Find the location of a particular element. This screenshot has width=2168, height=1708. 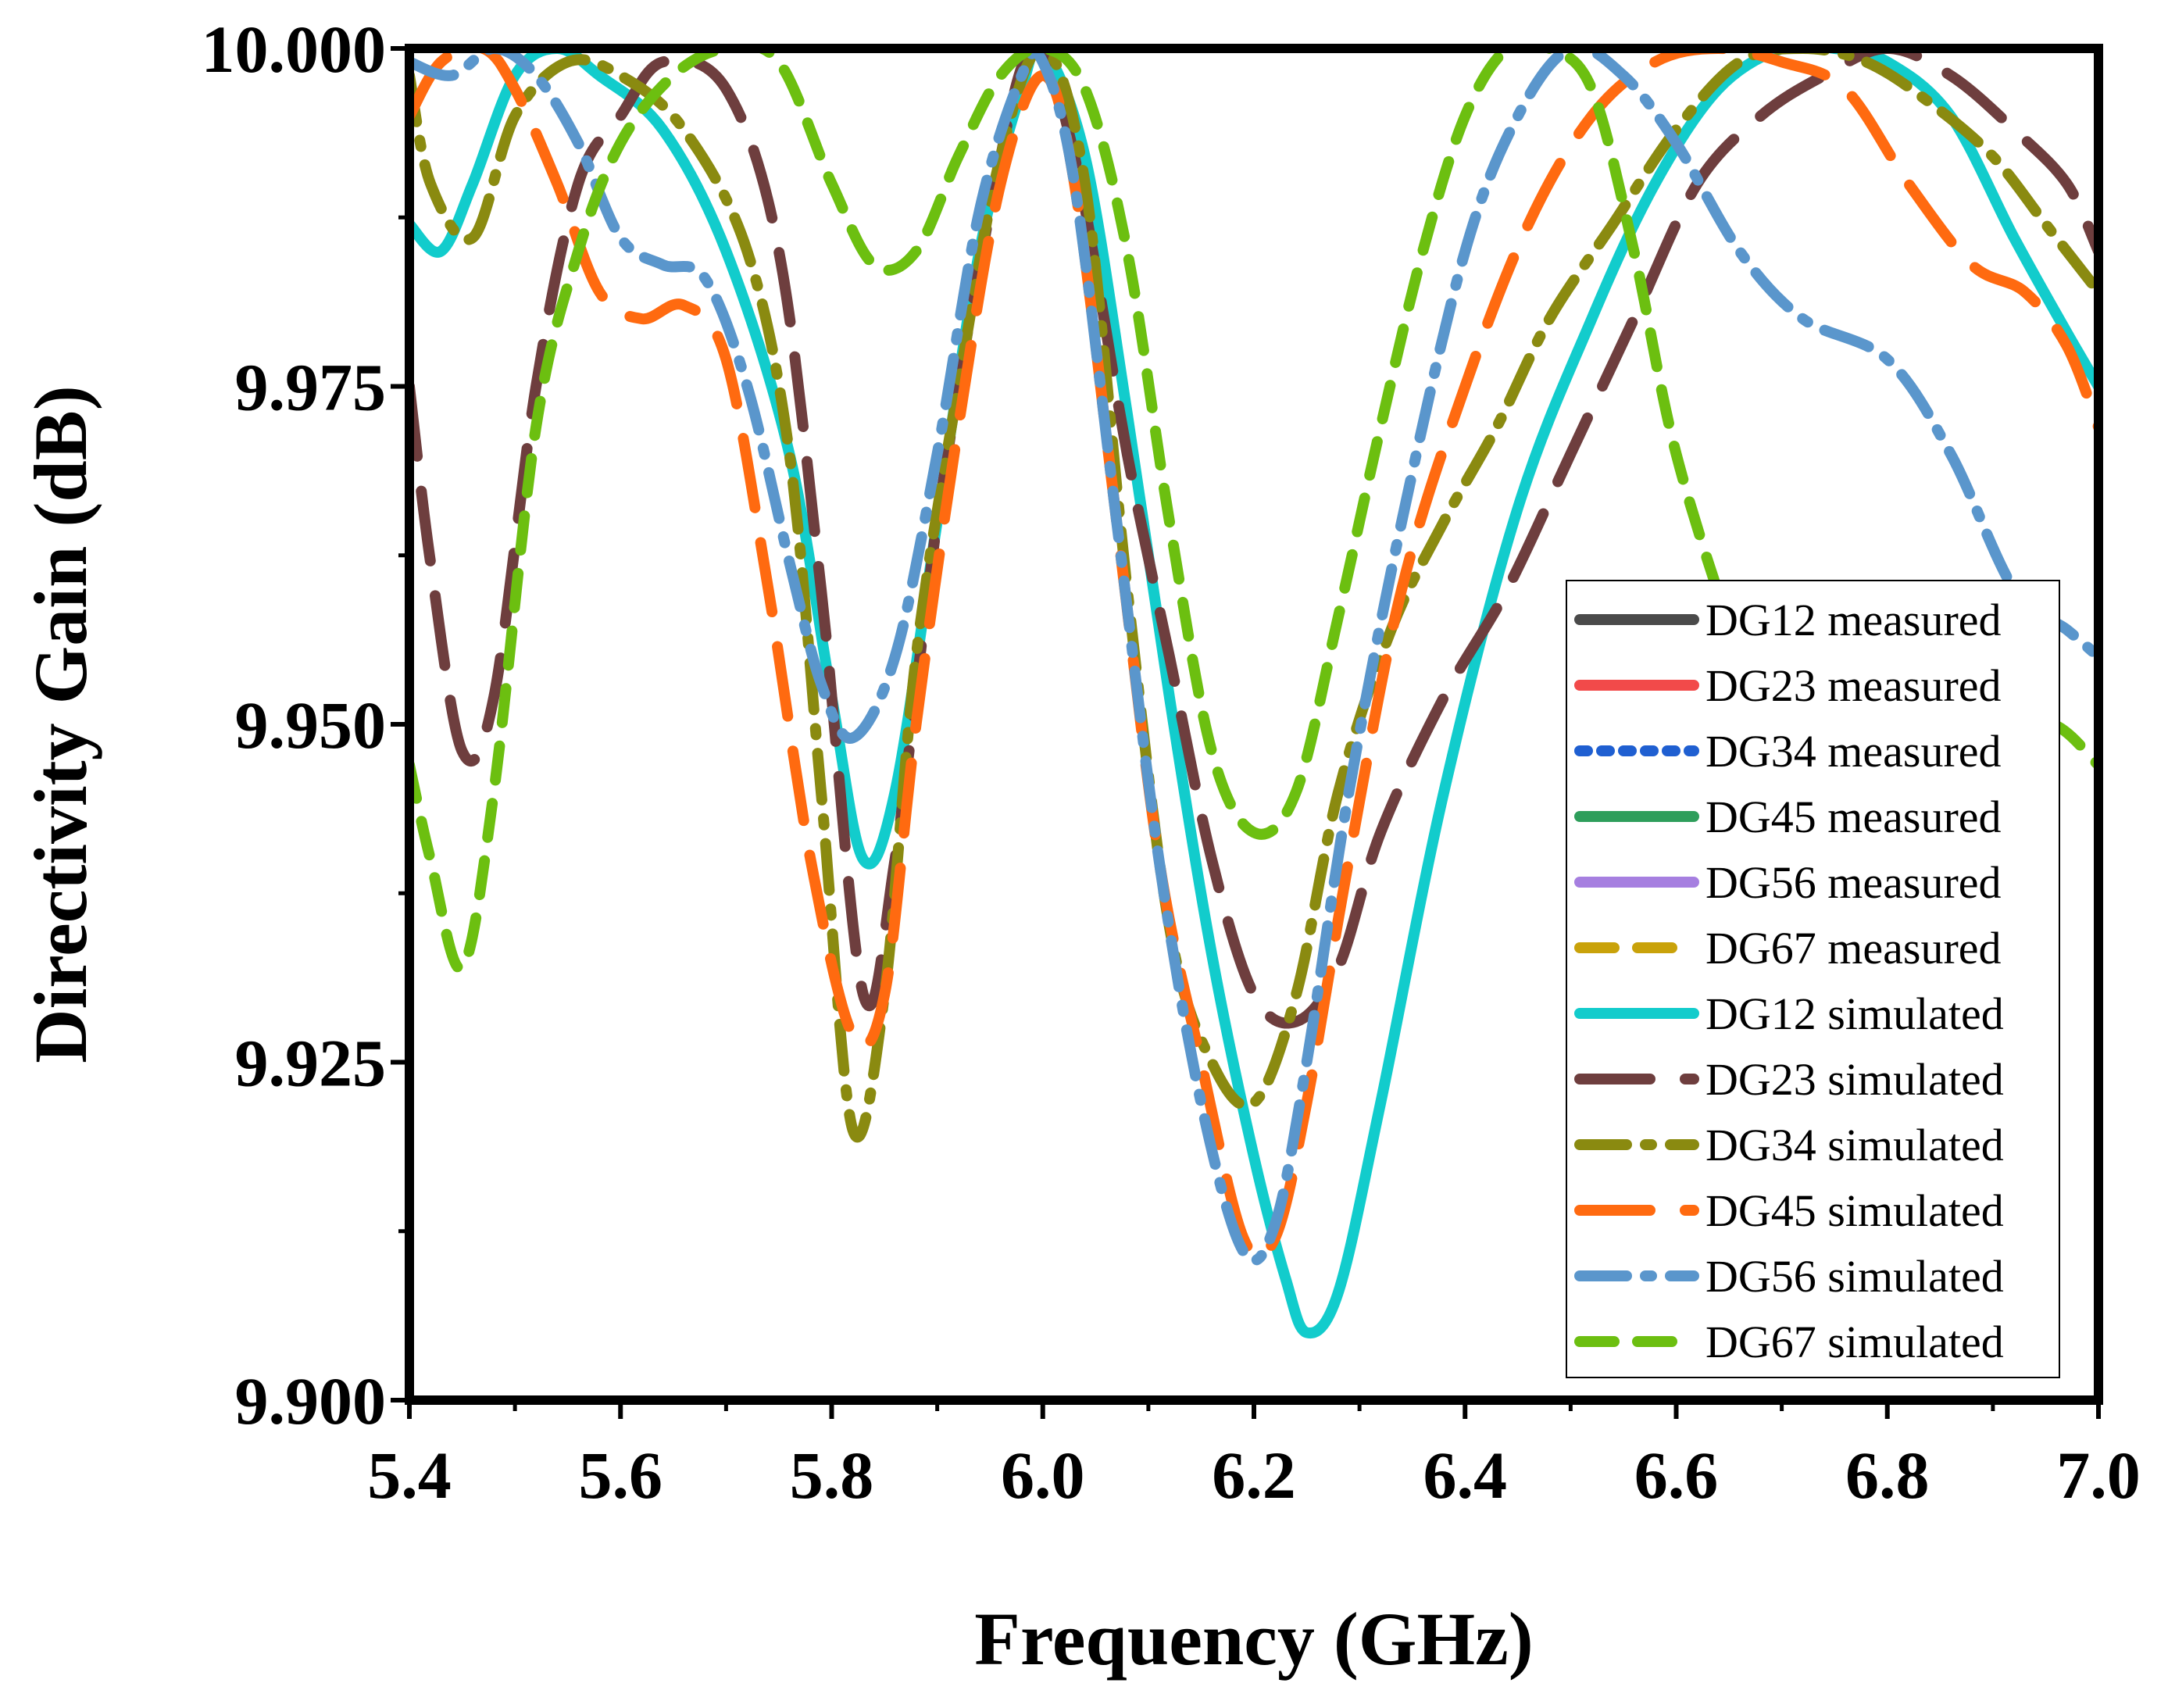

x-axis-title: Frequency (GHz) is located at coordinates (1253, 1639).